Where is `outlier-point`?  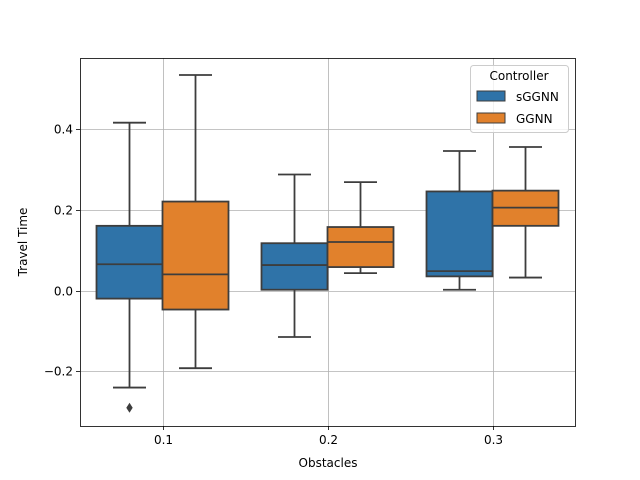
outlier-point is located at coordinates (129, 407).